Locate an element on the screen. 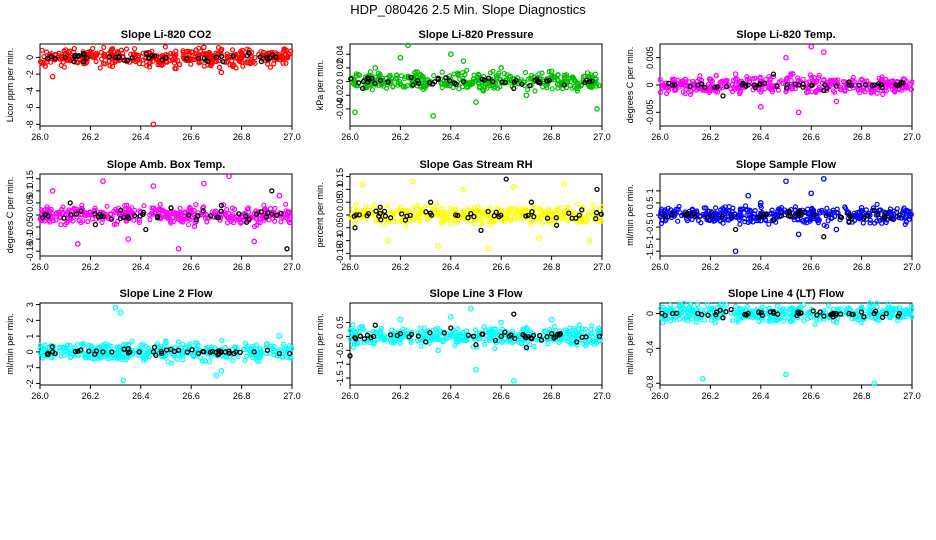 The height and width of the screenshot is (540, 936). panel-title: Slope Line 4 (LT) Flow is located at coordinates (786, 294).